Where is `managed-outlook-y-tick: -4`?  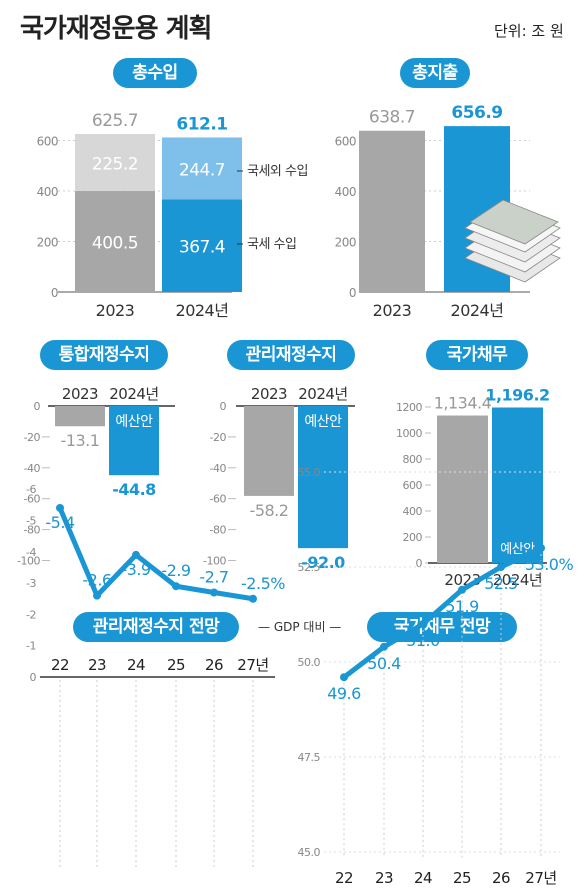
managed-outlook-y-tick: -4 is located at coordinates (31, 552).